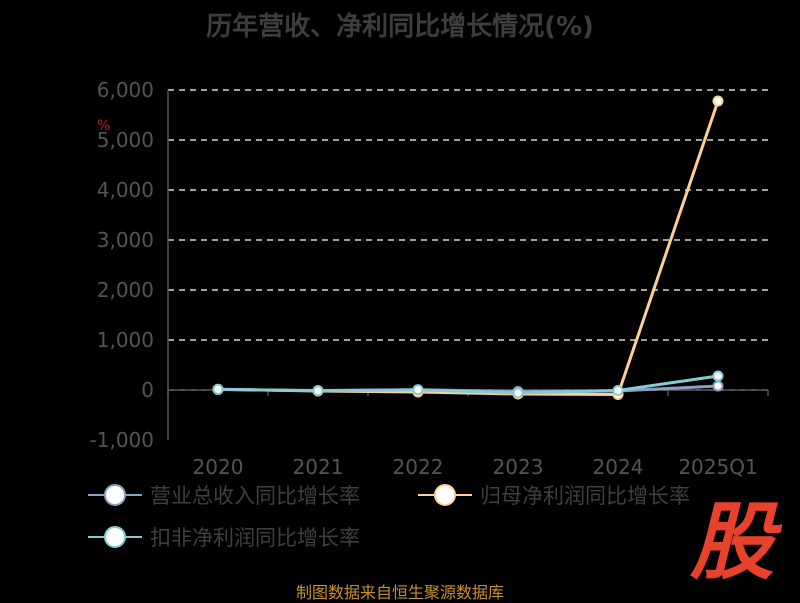  What do you see at coordinates (147, 390) in the screenshot?
I see `y-tick-label: 0` at bounding box center [147, 390].